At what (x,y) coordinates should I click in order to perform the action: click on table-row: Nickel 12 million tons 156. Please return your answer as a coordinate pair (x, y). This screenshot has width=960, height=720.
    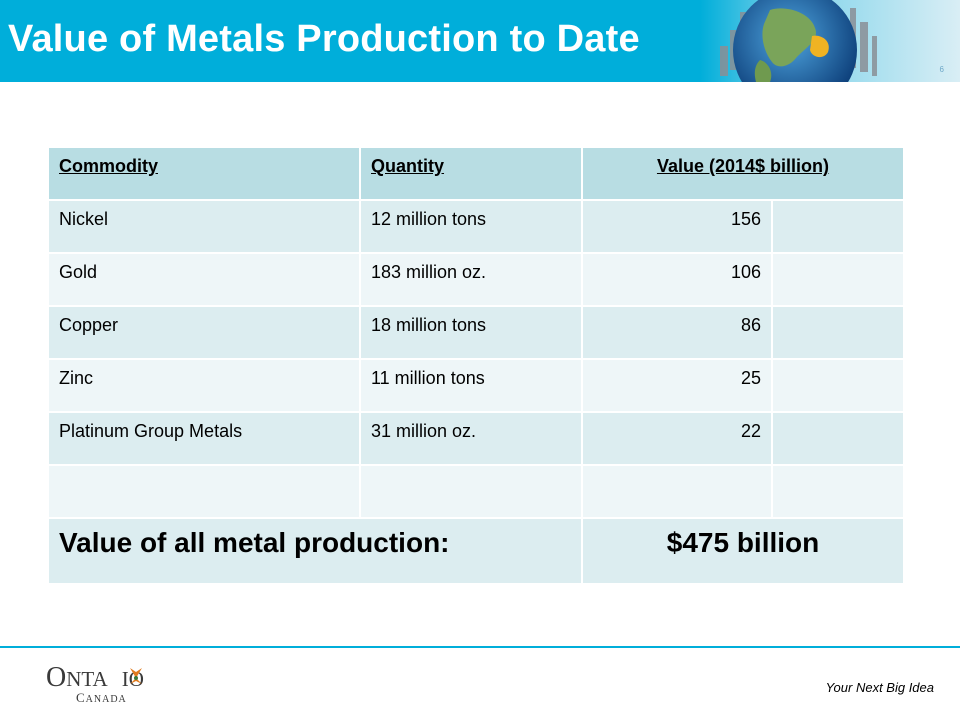
    Looking at the image, I should click on (477, 227).